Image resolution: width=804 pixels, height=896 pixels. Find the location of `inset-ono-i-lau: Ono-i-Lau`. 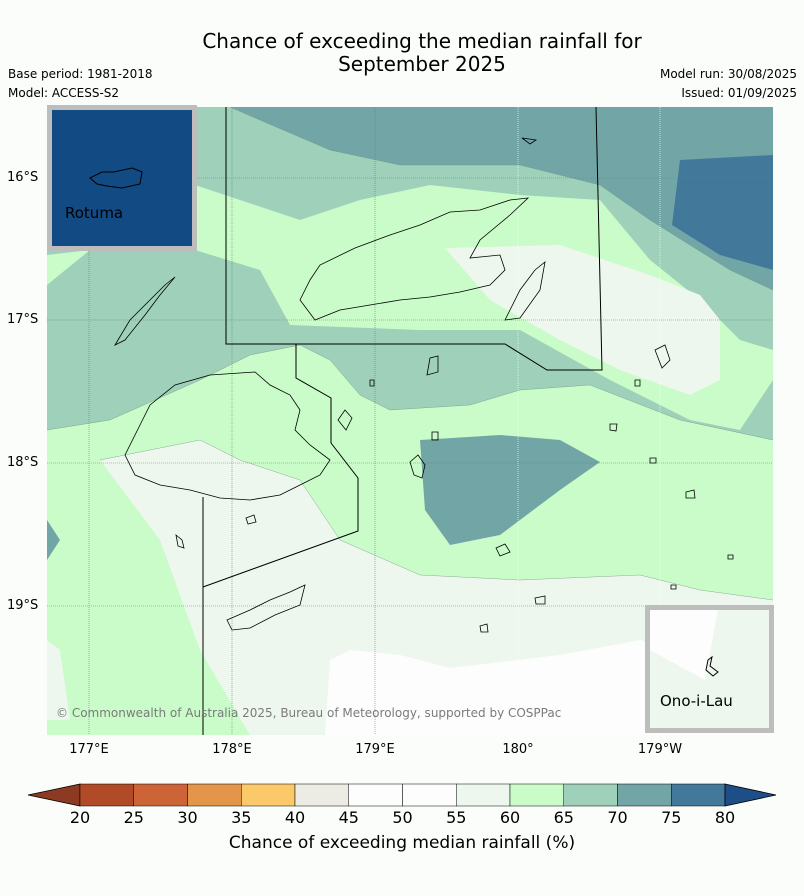

inset-ono-i-lau: Ono-i-Lau is located at coordinates (709, 669).